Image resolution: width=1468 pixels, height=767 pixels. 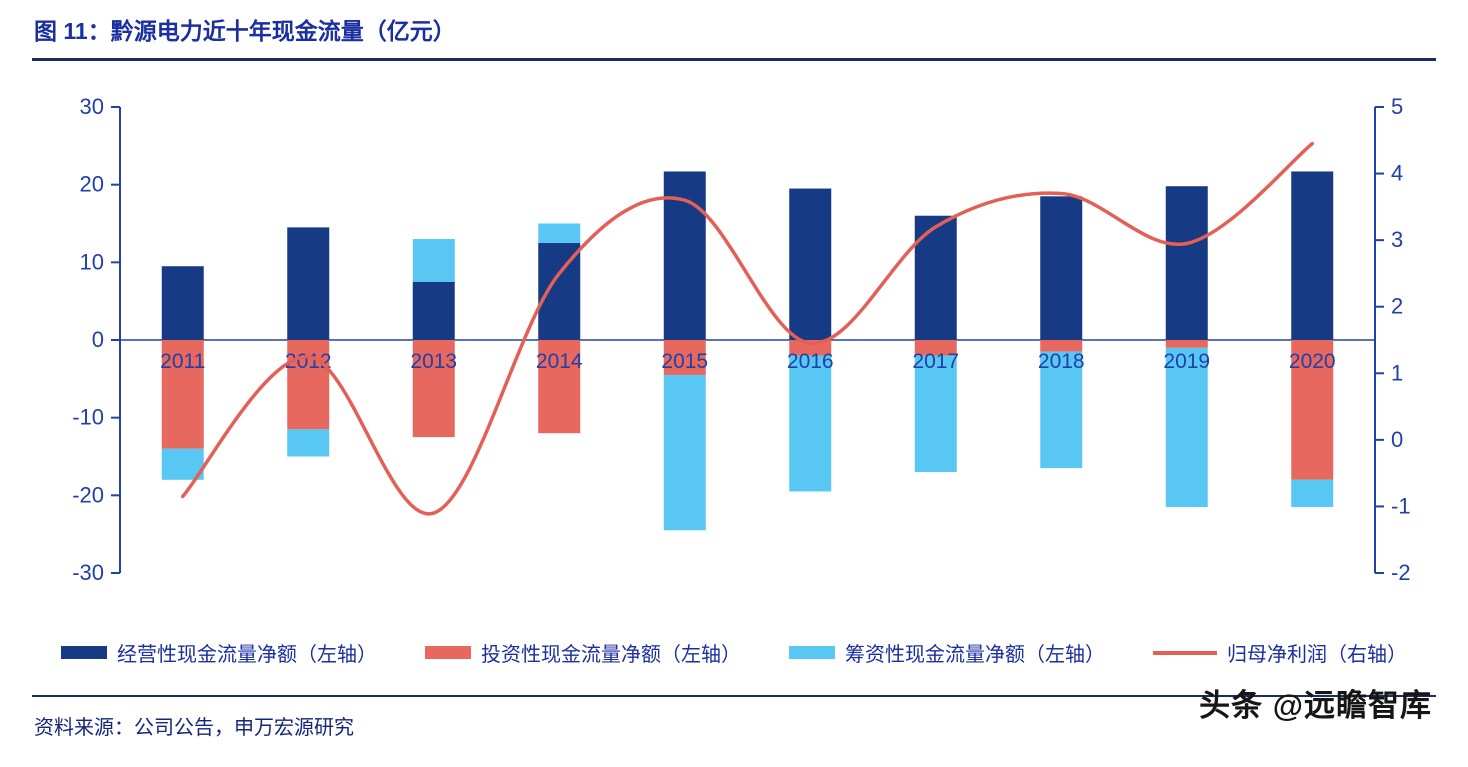 What do you see at coordinates (1401, 505) in the screenshot?
I see `svg-text: -1` at bounding box center [1401, 505].